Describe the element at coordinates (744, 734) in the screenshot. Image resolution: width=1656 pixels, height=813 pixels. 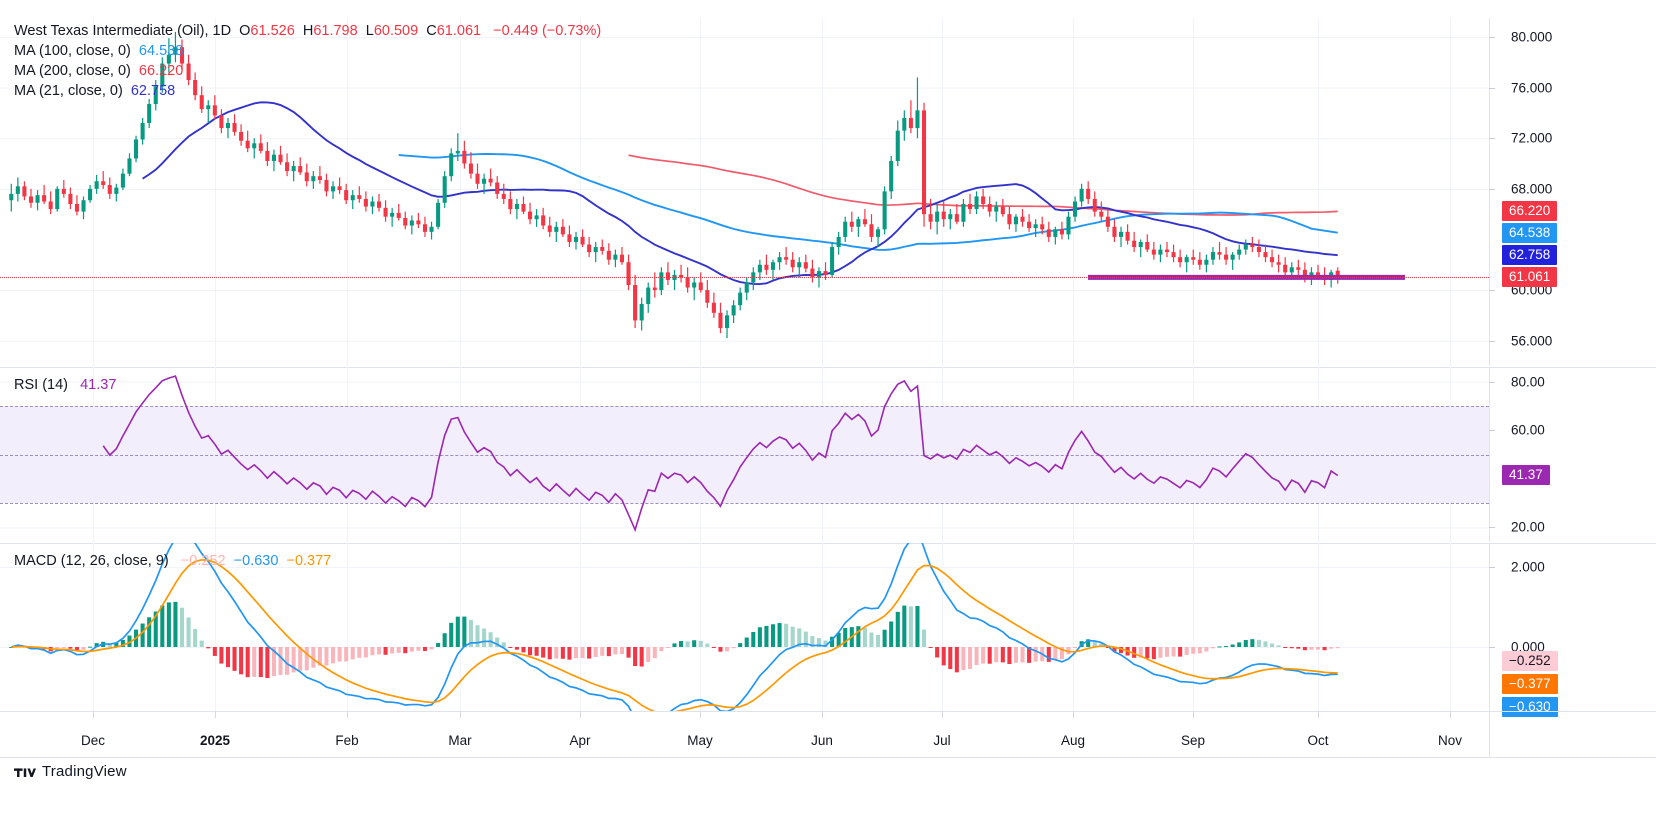
I see `time-axis: Dec 2025 Feb Mar Apr May Jun Jul Aug Sep Oct Nov` at that location.